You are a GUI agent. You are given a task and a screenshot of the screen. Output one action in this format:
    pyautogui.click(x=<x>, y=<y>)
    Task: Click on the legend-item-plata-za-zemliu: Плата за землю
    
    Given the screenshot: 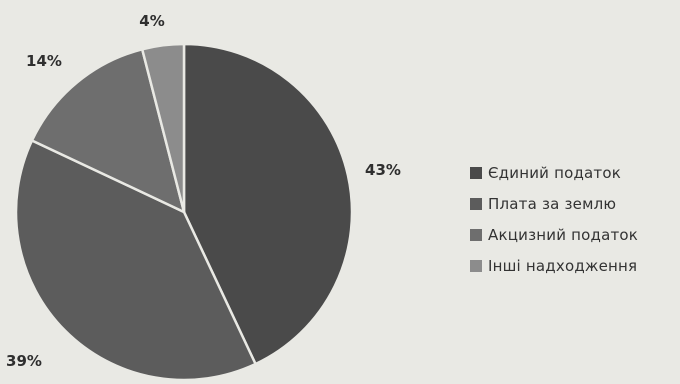 What is the action you would take?
    pyautogui.click(x=554, y=204)
    